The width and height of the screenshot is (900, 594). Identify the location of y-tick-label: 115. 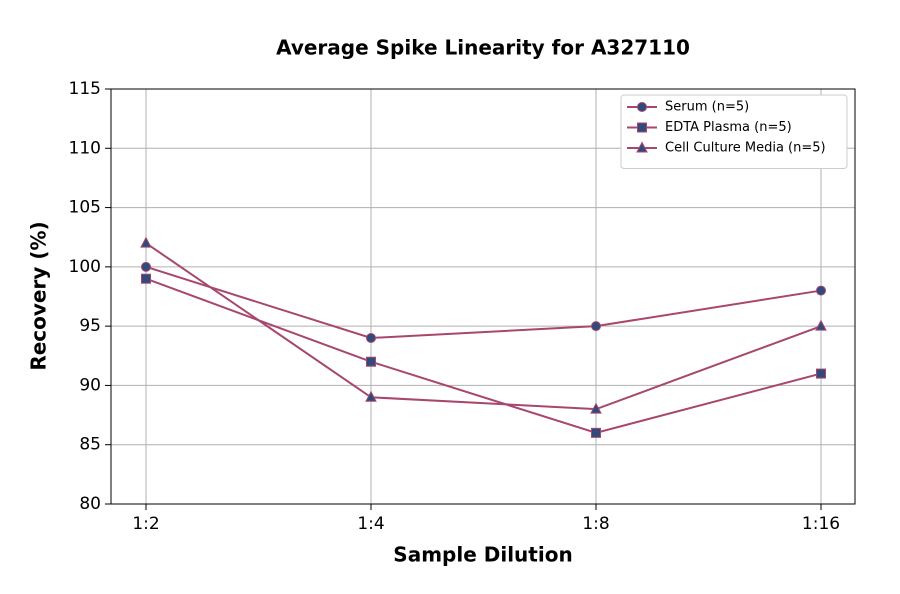
(85, 89).